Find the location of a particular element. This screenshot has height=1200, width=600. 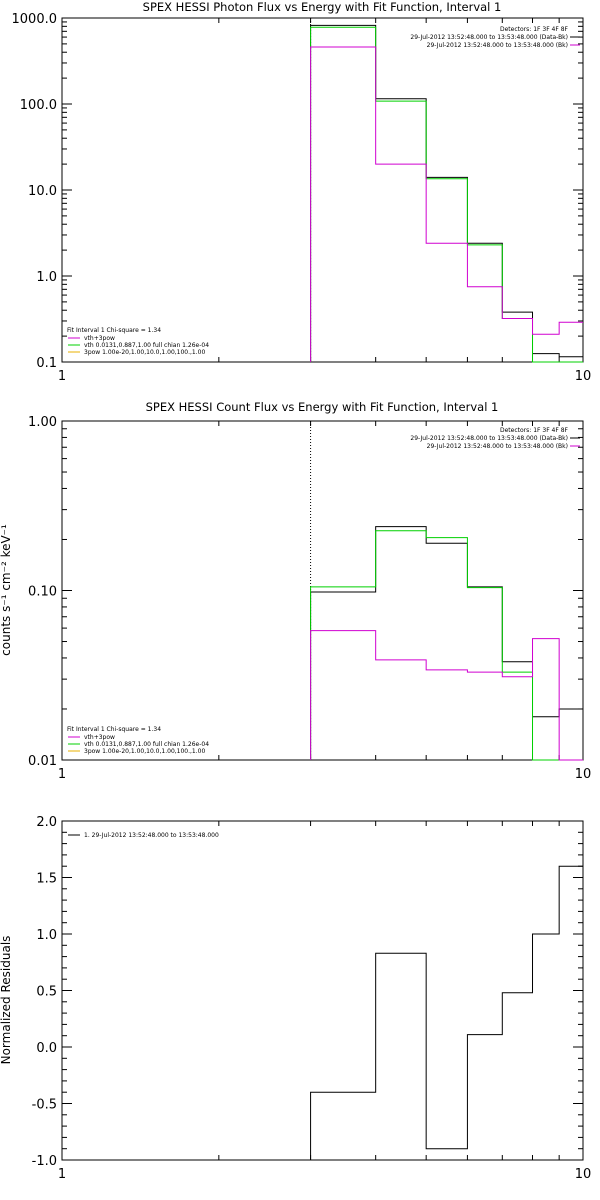

y-tick-label: 0.0 is located at coordinates (46, 1048).